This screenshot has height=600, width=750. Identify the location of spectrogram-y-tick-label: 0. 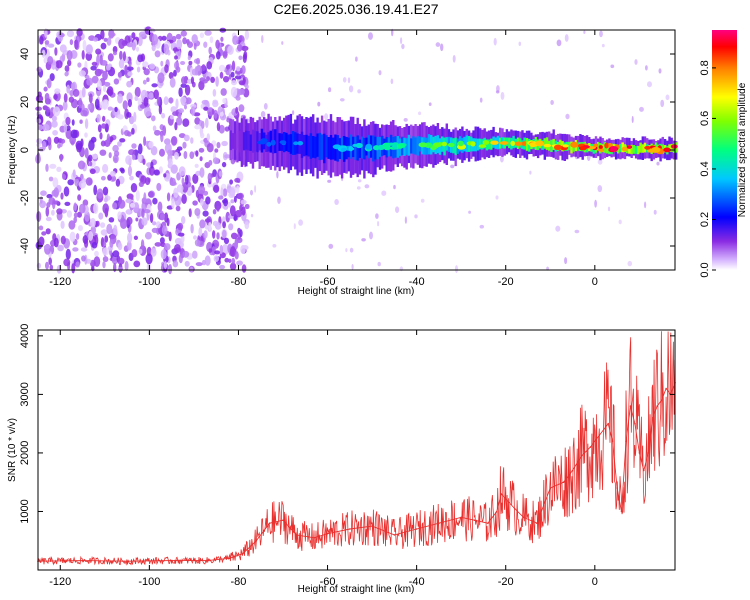
(25, 150).